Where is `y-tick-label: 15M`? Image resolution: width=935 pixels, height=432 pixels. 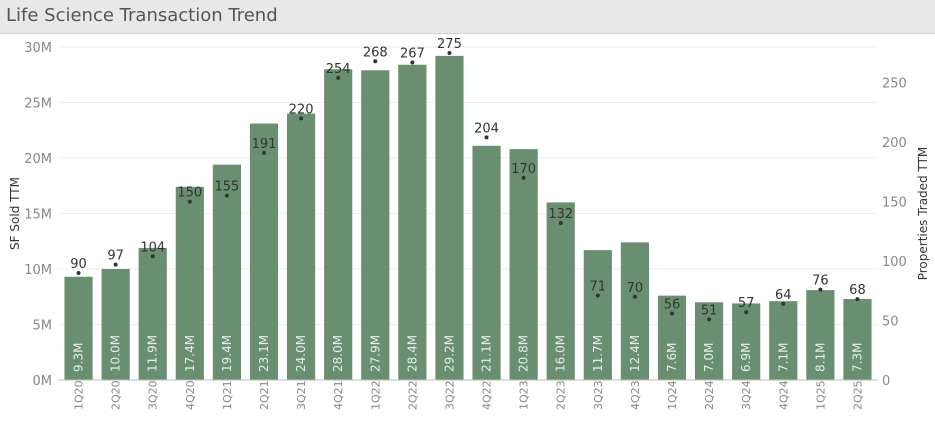
y-tick-label: 15M is located at coordinates (38, 215).